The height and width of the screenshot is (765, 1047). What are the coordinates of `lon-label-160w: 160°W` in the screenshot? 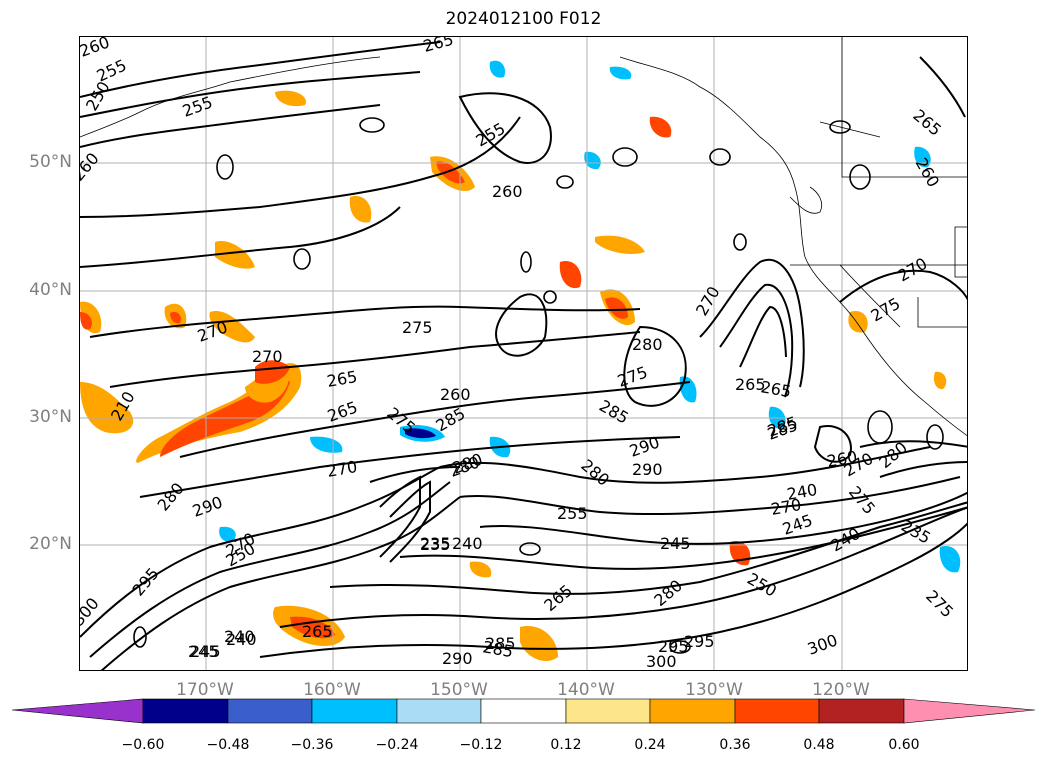 It's located at (332, 690).